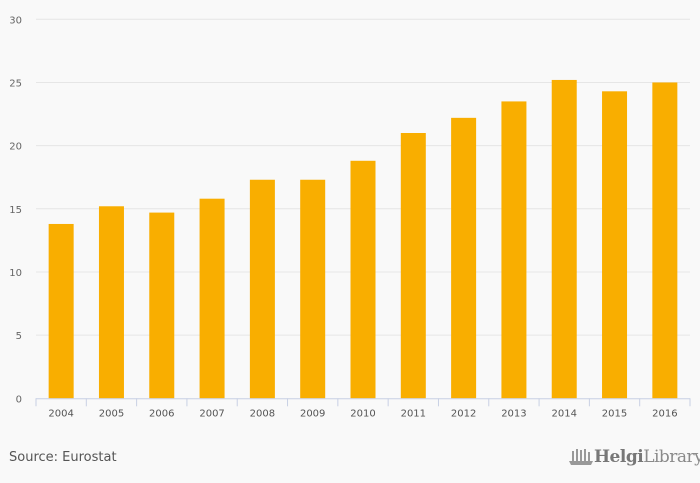 The image size is (700, 483). Describe the element at coordinates (413, 413) in the screenshot. I see `x-tick-label: 2011` at that location.